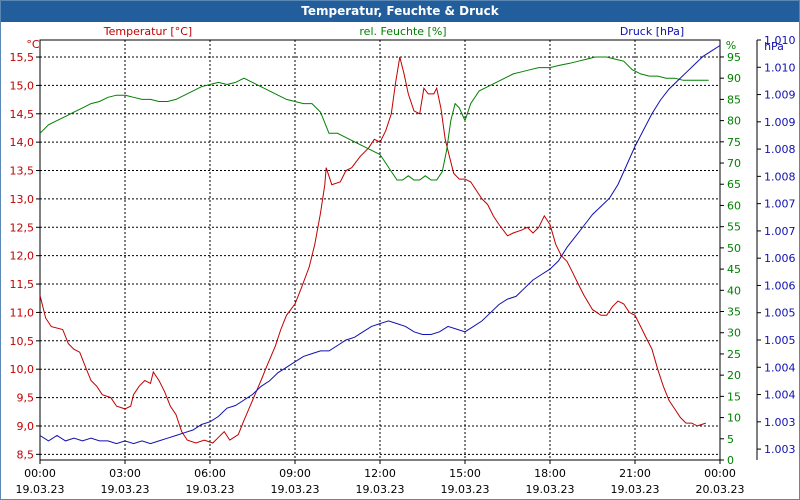 The height and width of the screenshot is (500, 800). Describe the element at coordinates (380, 473) in the screenshot. I see `x-tick-label-time: 12:00` at that location.